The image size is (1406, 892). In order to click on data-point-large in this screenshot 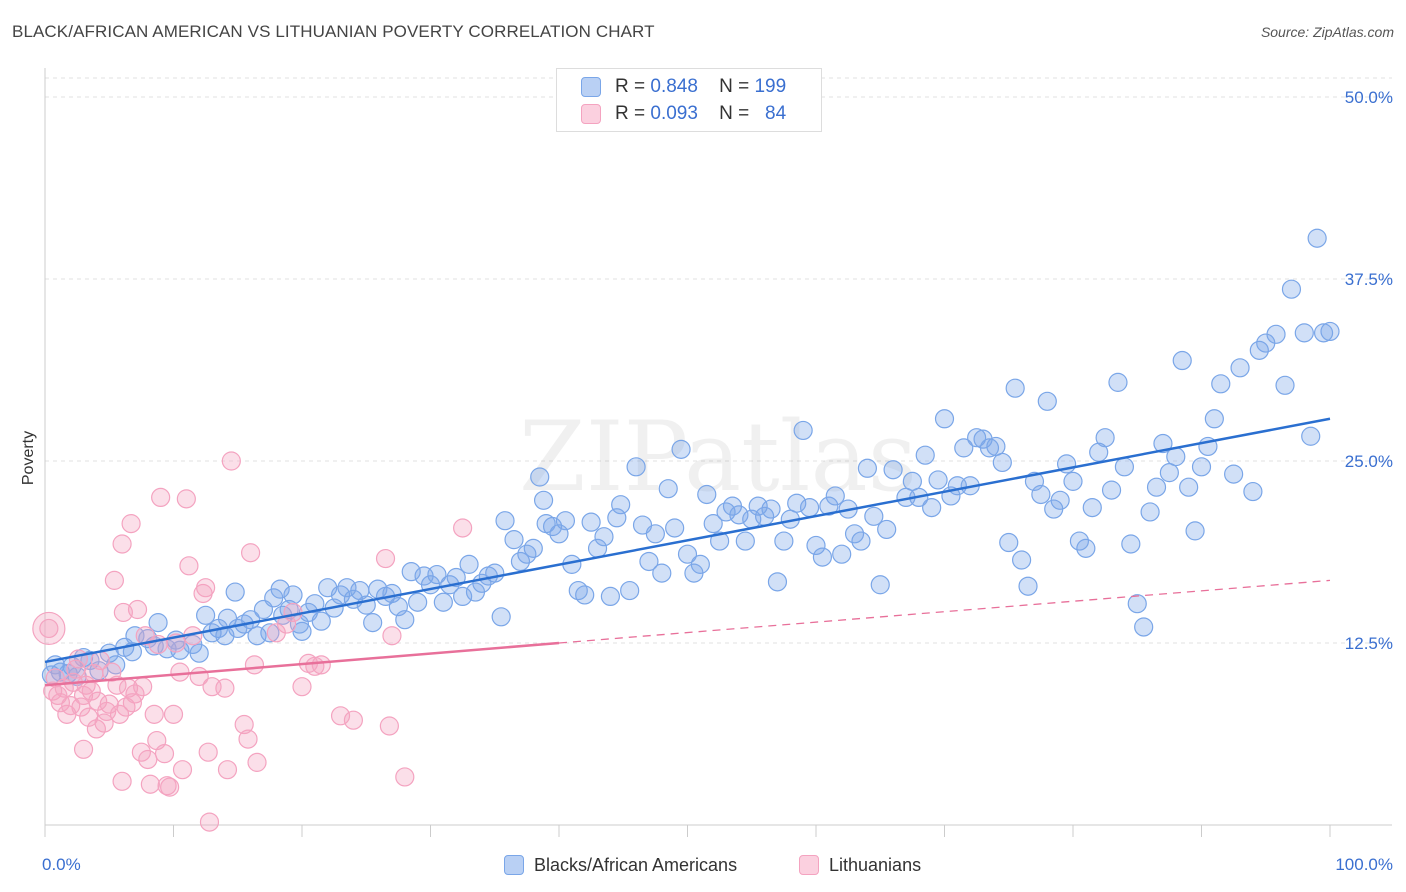, I will do `click(49, 628)`.